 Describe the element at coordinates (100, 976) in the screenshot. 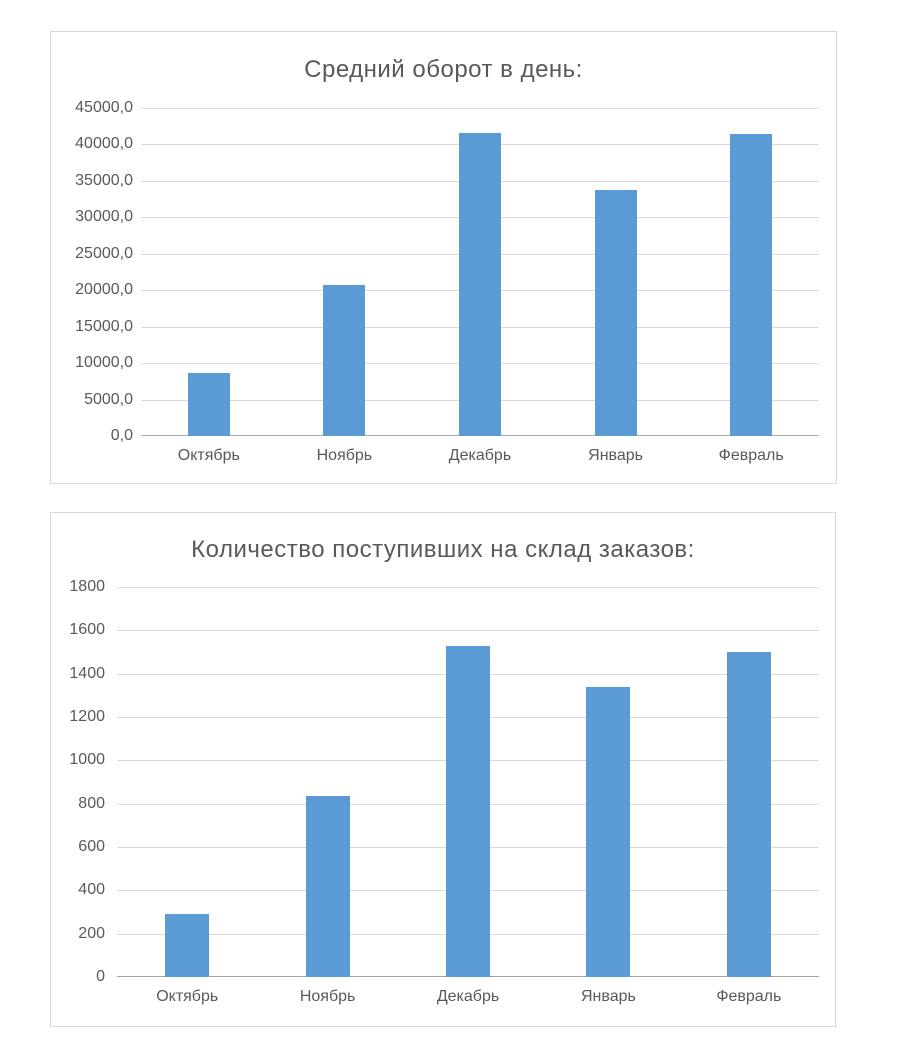

I see `y-tick-label: 0` at that location.